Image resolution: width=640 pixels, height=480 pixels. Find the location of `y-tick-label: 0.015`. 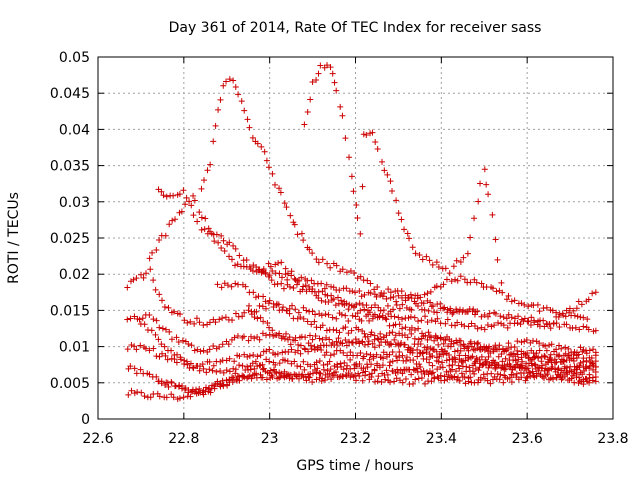

y-tick-label: 0.015 is located at coordinates (70, 311).